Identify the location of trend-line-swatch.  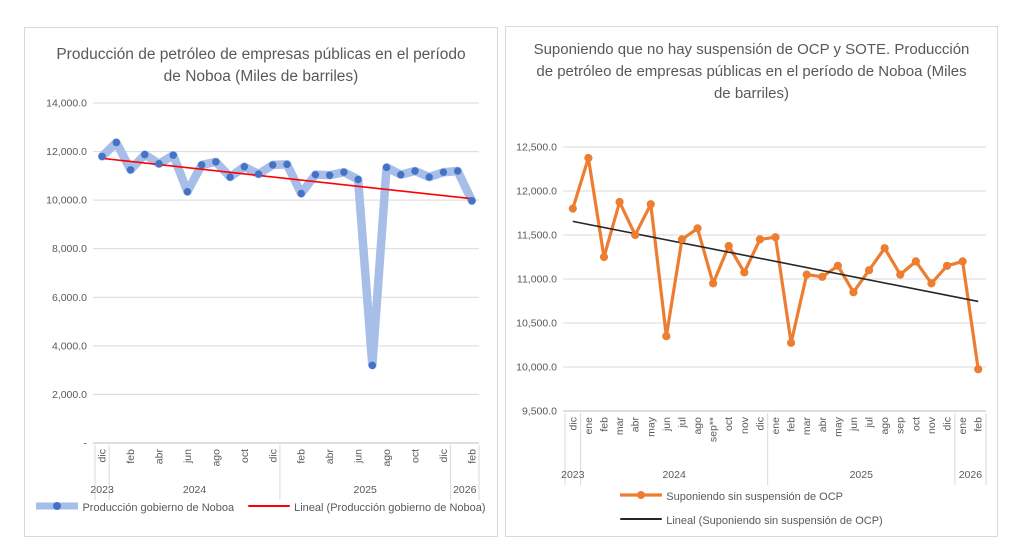
(641, 520).